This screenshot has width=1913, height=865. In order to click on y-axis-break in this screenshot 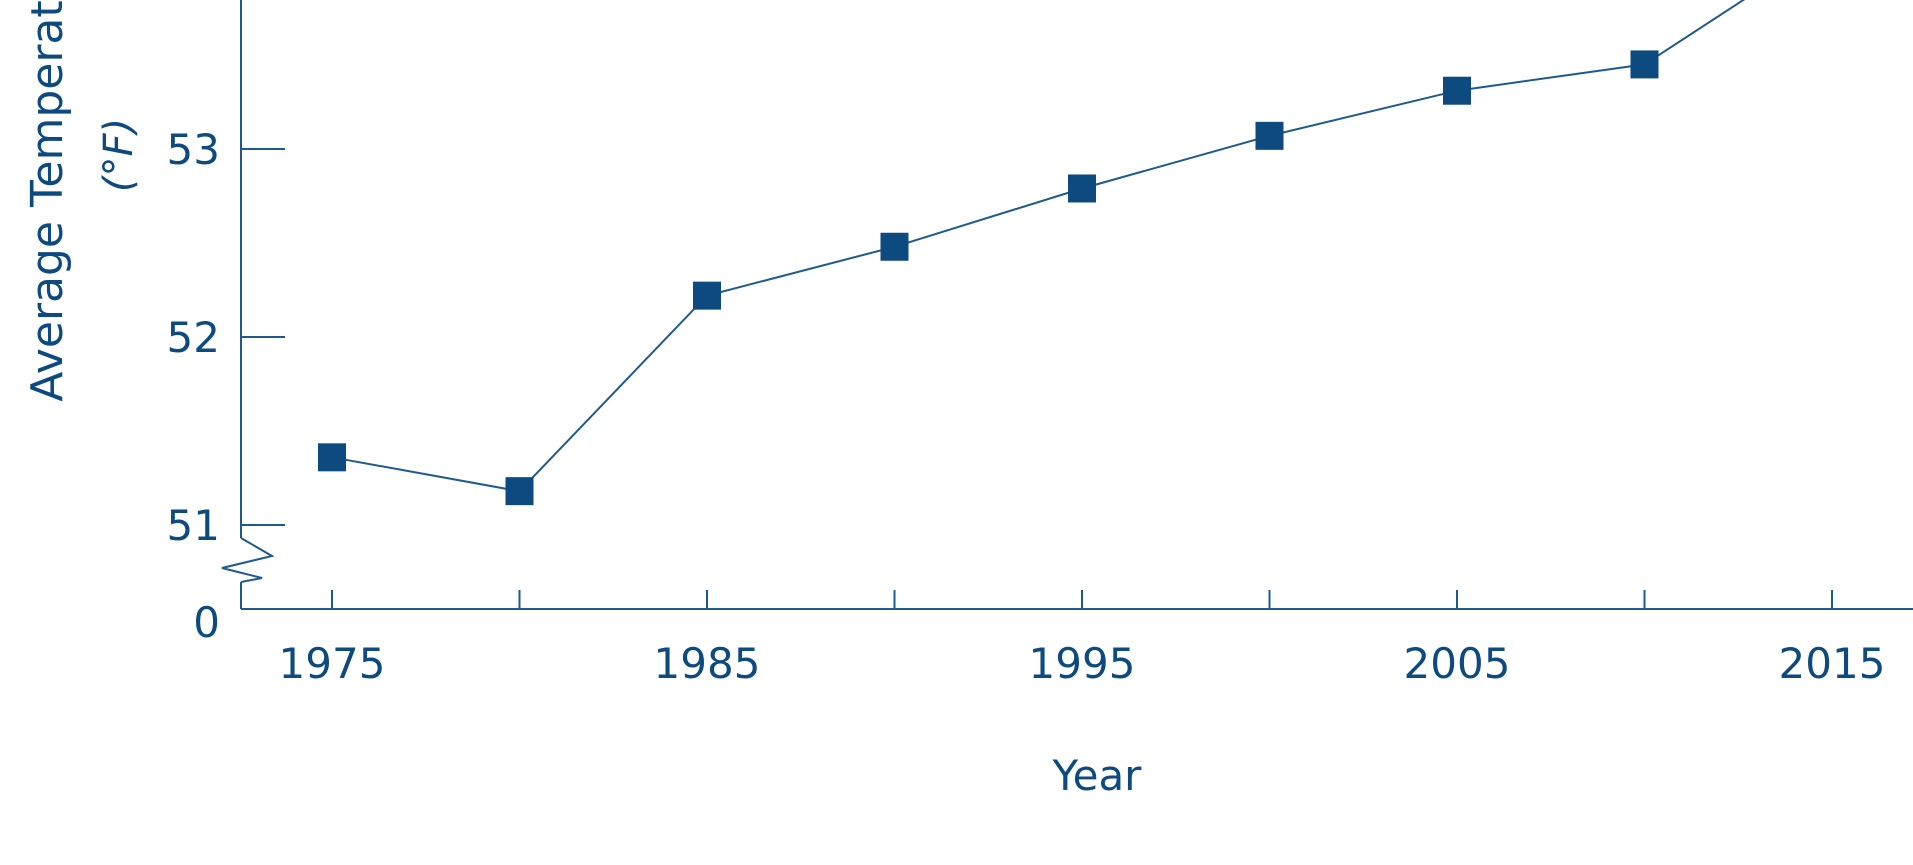, I will do `click(248, 560)`.